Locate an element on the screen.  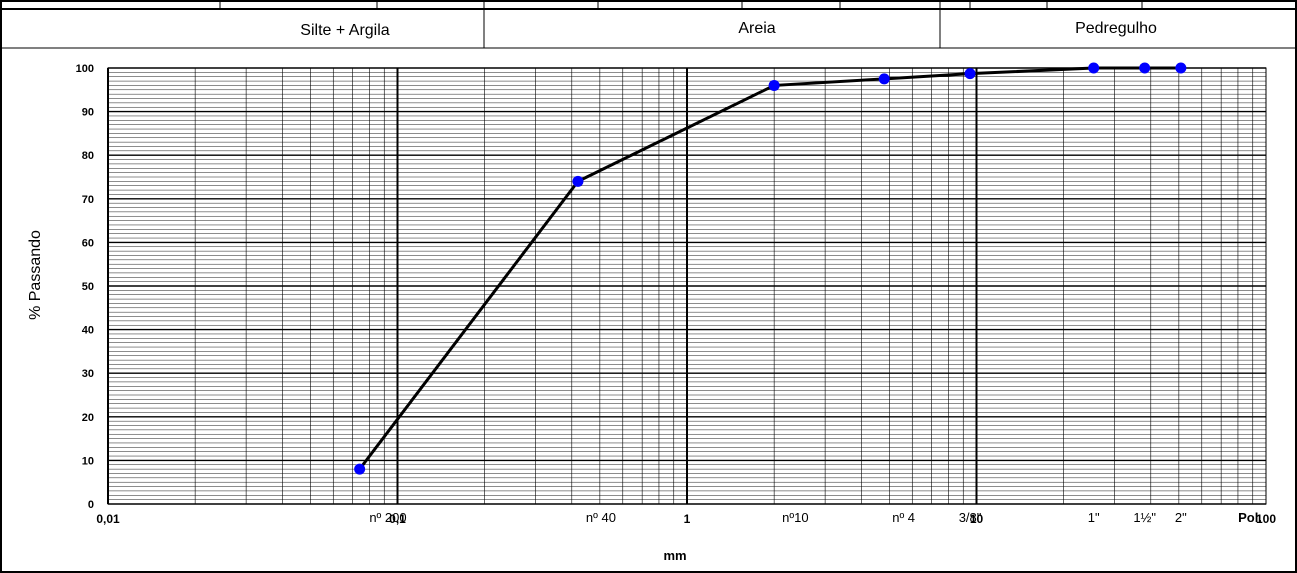
sieve-label: 1" is located at coordinates (1094, 517).